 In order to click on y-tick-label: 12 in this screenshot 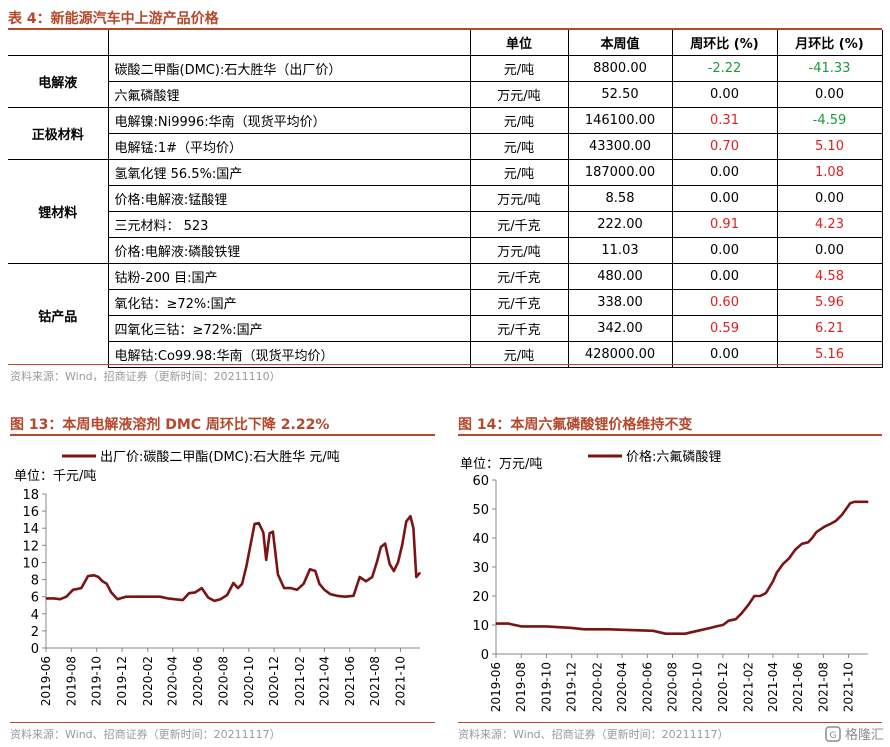, I will do `click(30, 546)`.